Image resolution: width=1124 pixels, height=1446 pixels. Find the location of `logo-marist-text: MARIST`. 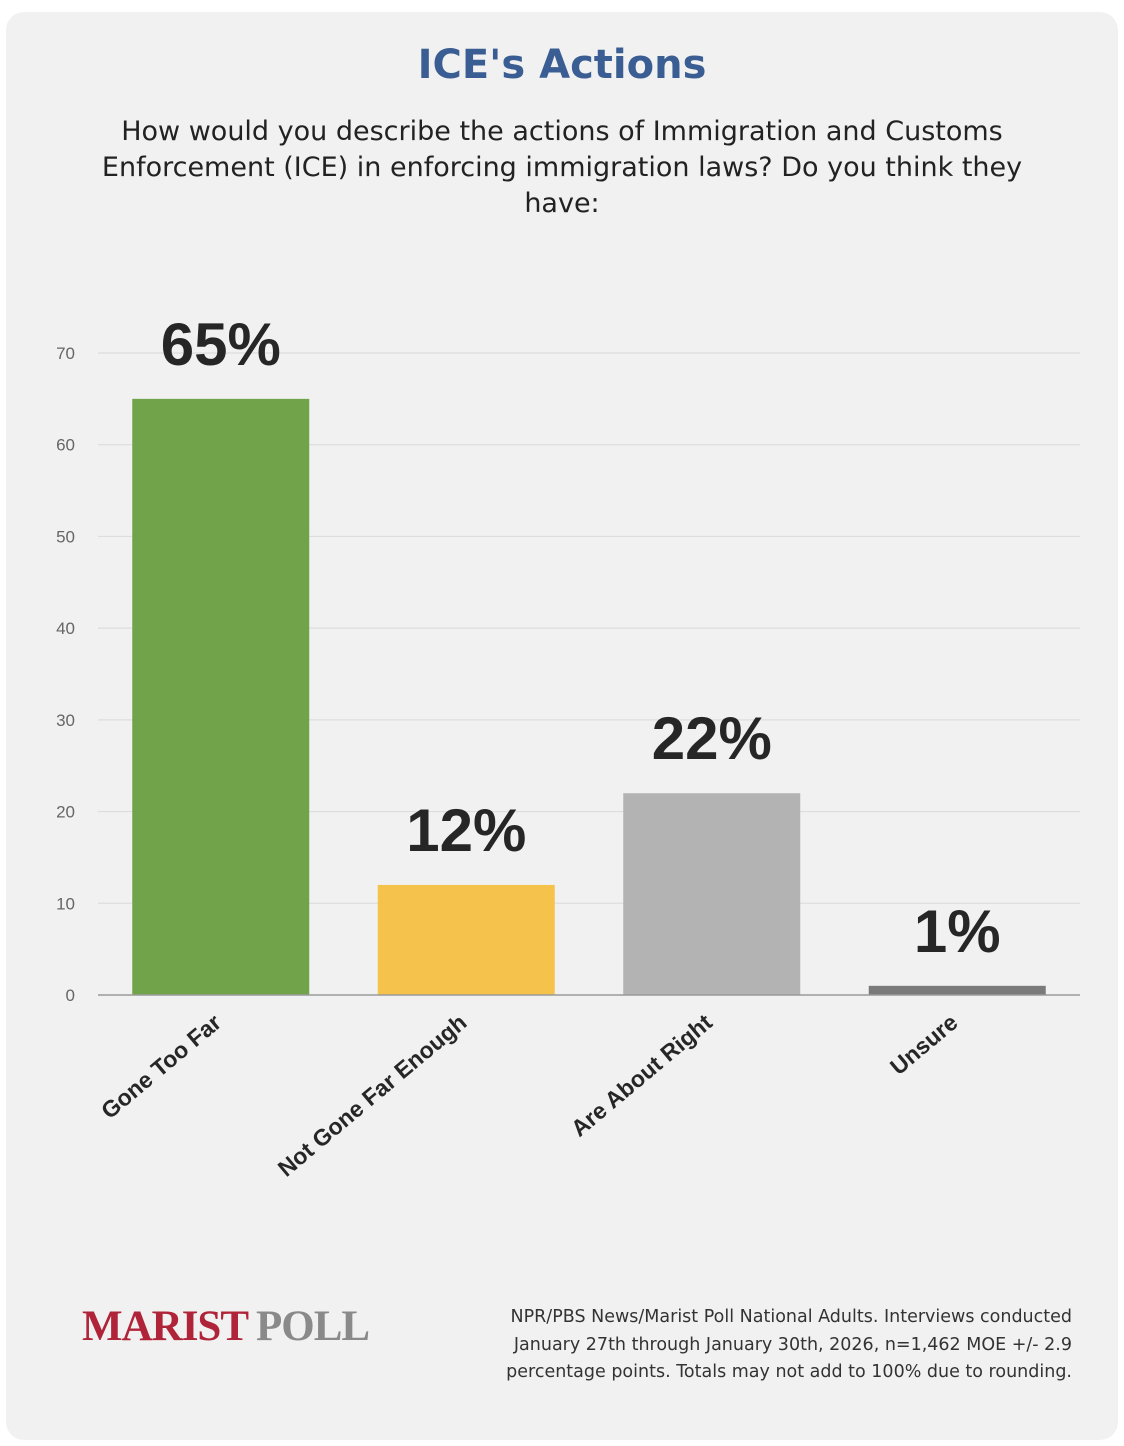

logo-marist-text: MARIST is located at coordinates (165, 1326).